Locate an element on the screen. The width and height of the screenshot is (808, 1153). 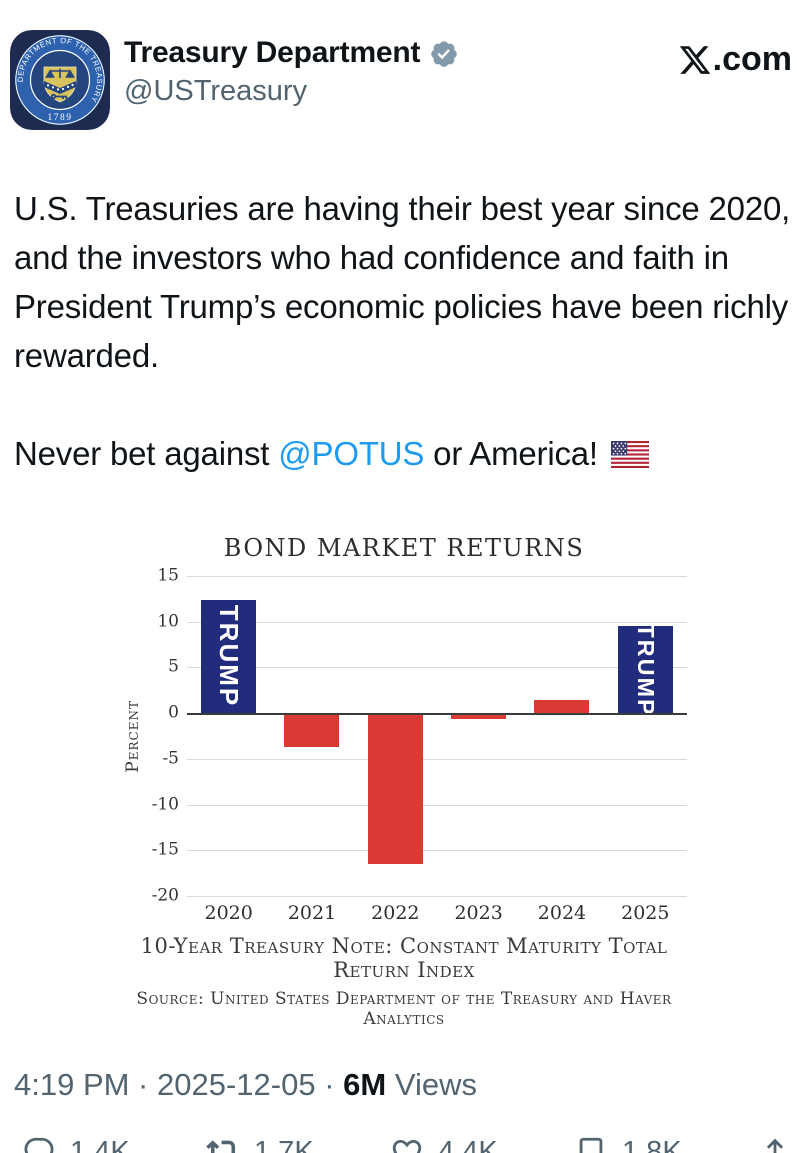
x-com-suffix: .com is located at coordinates (752, 59).